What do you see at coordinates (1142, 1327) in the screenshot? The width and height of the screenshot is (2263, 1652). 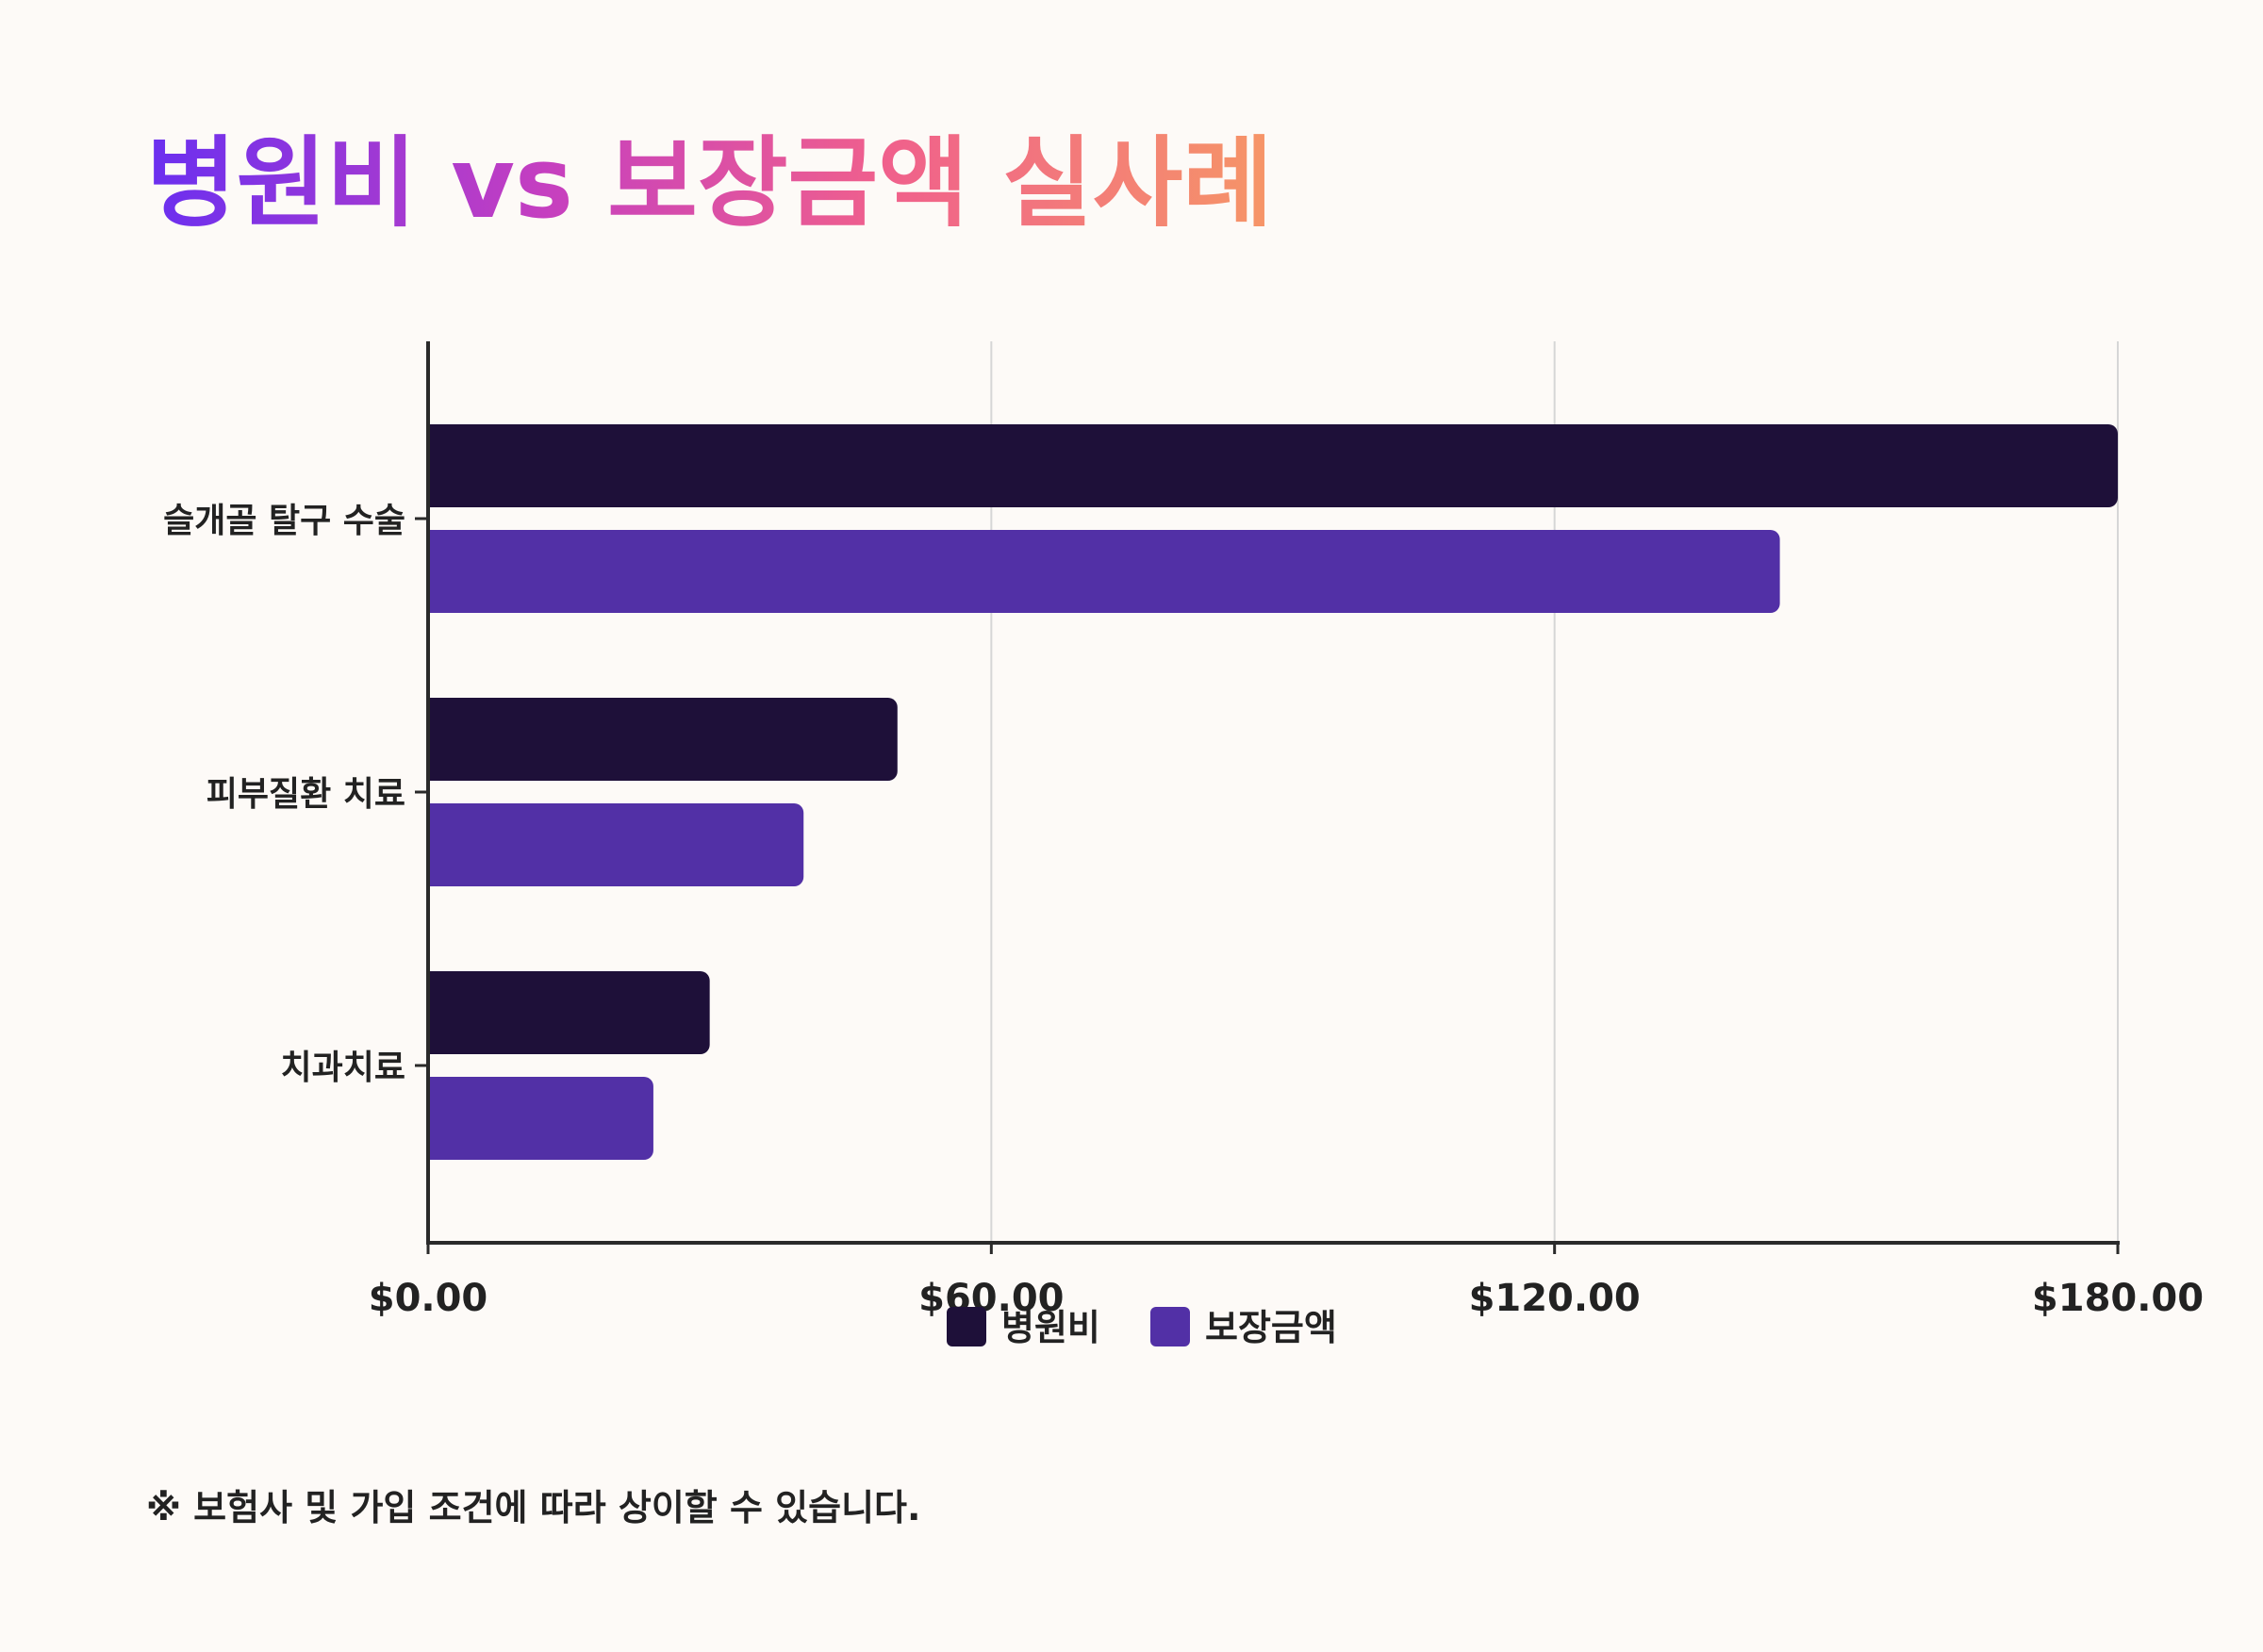 I see `legend: 병원비 보장금액` at bounding box center [1142, 1327].